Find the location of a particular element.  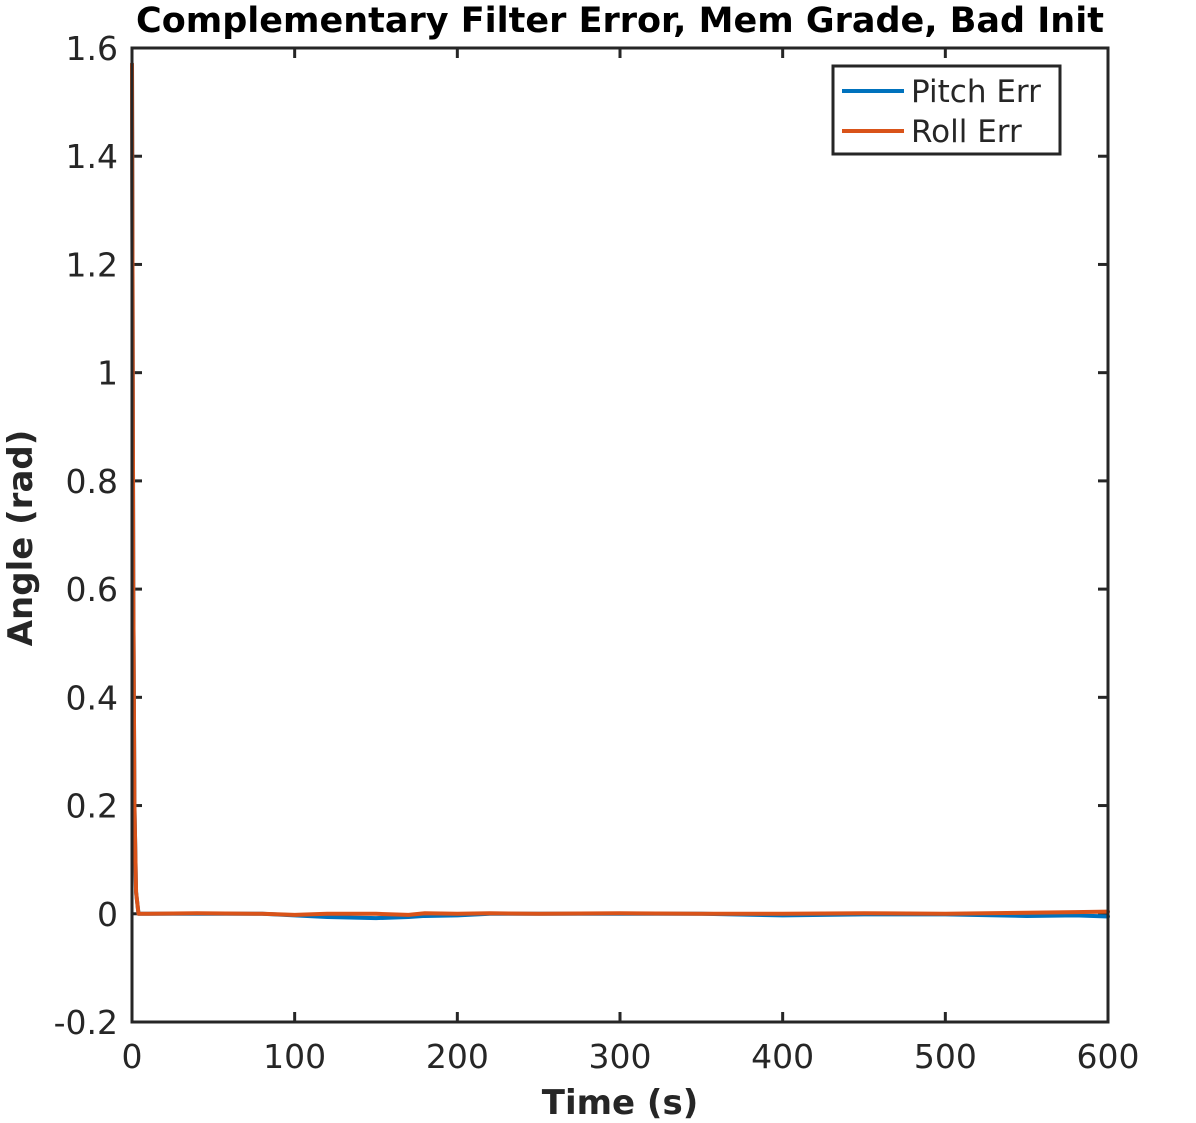

x-tick-label: 200 is located at coordinates (457, 1056).